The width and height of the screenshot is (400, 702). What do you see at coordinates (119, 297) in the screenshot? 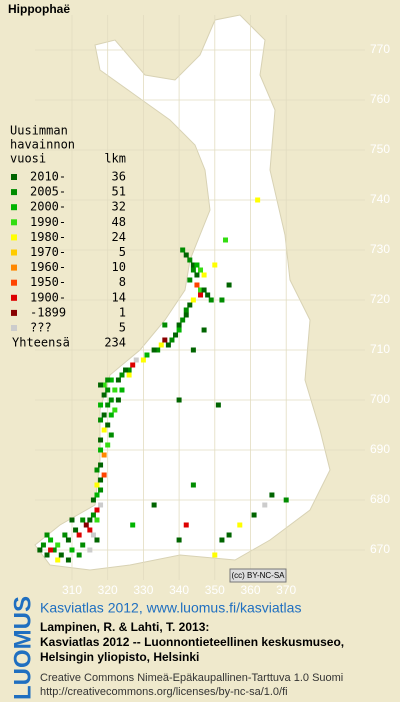
I see `legend-count: 14` at bounding box center [119, 297].